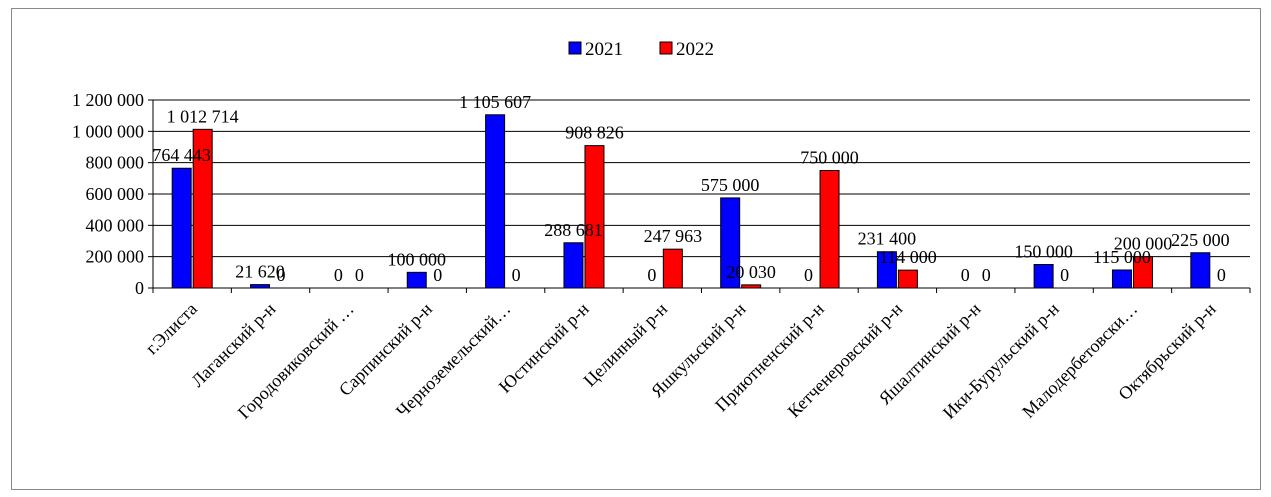 This screenshot has width=1271, height=497. What do you see at coordinates (575, 48) in the screenshot?
I see `legend-swatch-2021` at bounding box center [575, 48].